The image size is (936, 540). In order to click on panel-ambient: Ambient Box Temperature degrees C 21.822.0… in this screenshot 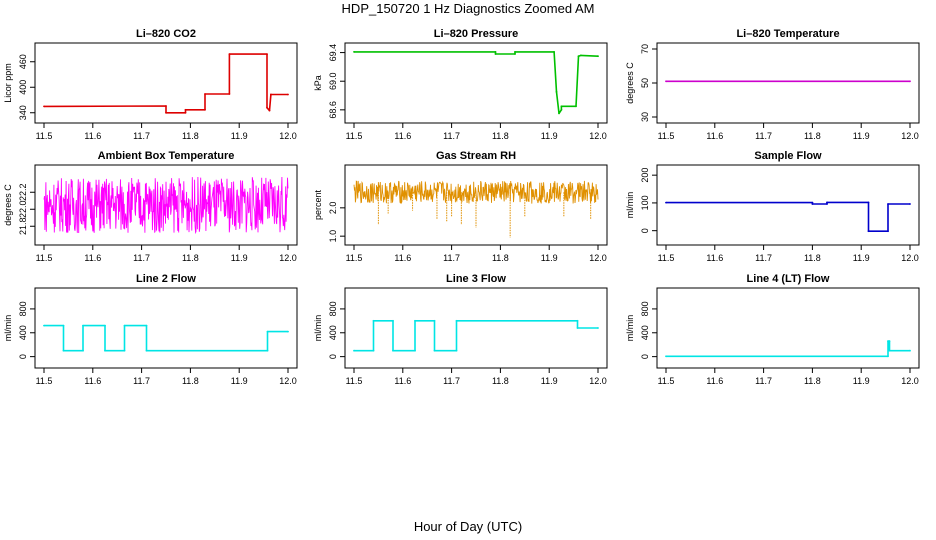, I will do `click(150, 206)`.